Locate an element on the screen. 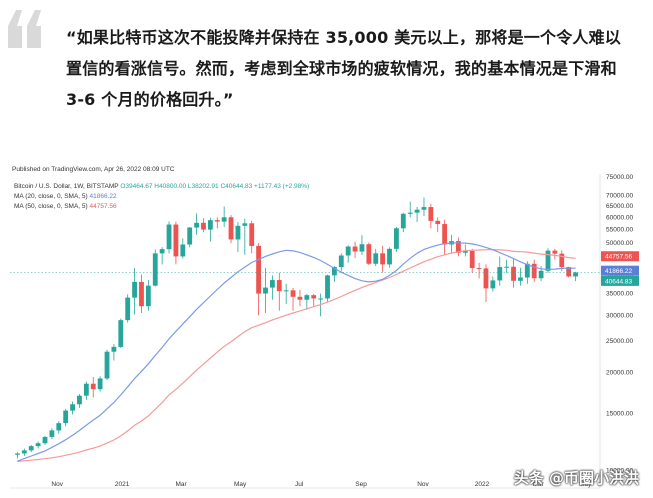  legend-symbol: Bitcoin / U.S. Dollar, 1W, BITSTAMP is located at coordinates (66, 186).